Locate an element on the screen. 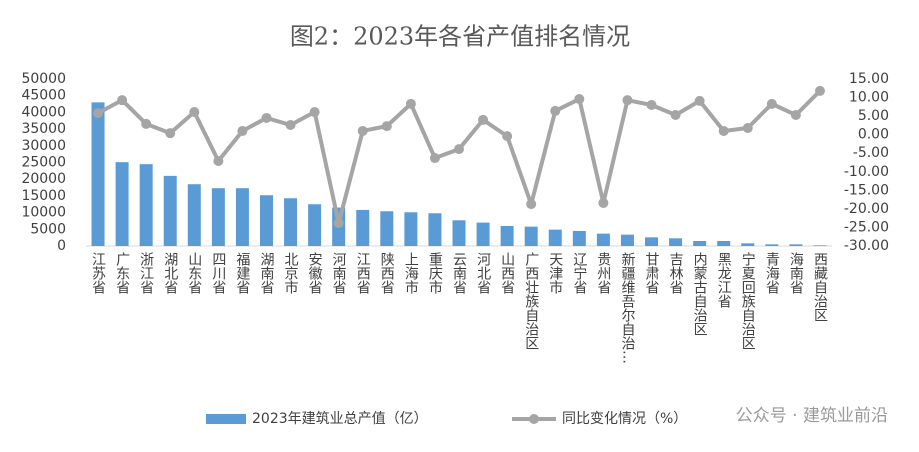  y2-tick-label: 0.00 is located at coordinates (873, 135).